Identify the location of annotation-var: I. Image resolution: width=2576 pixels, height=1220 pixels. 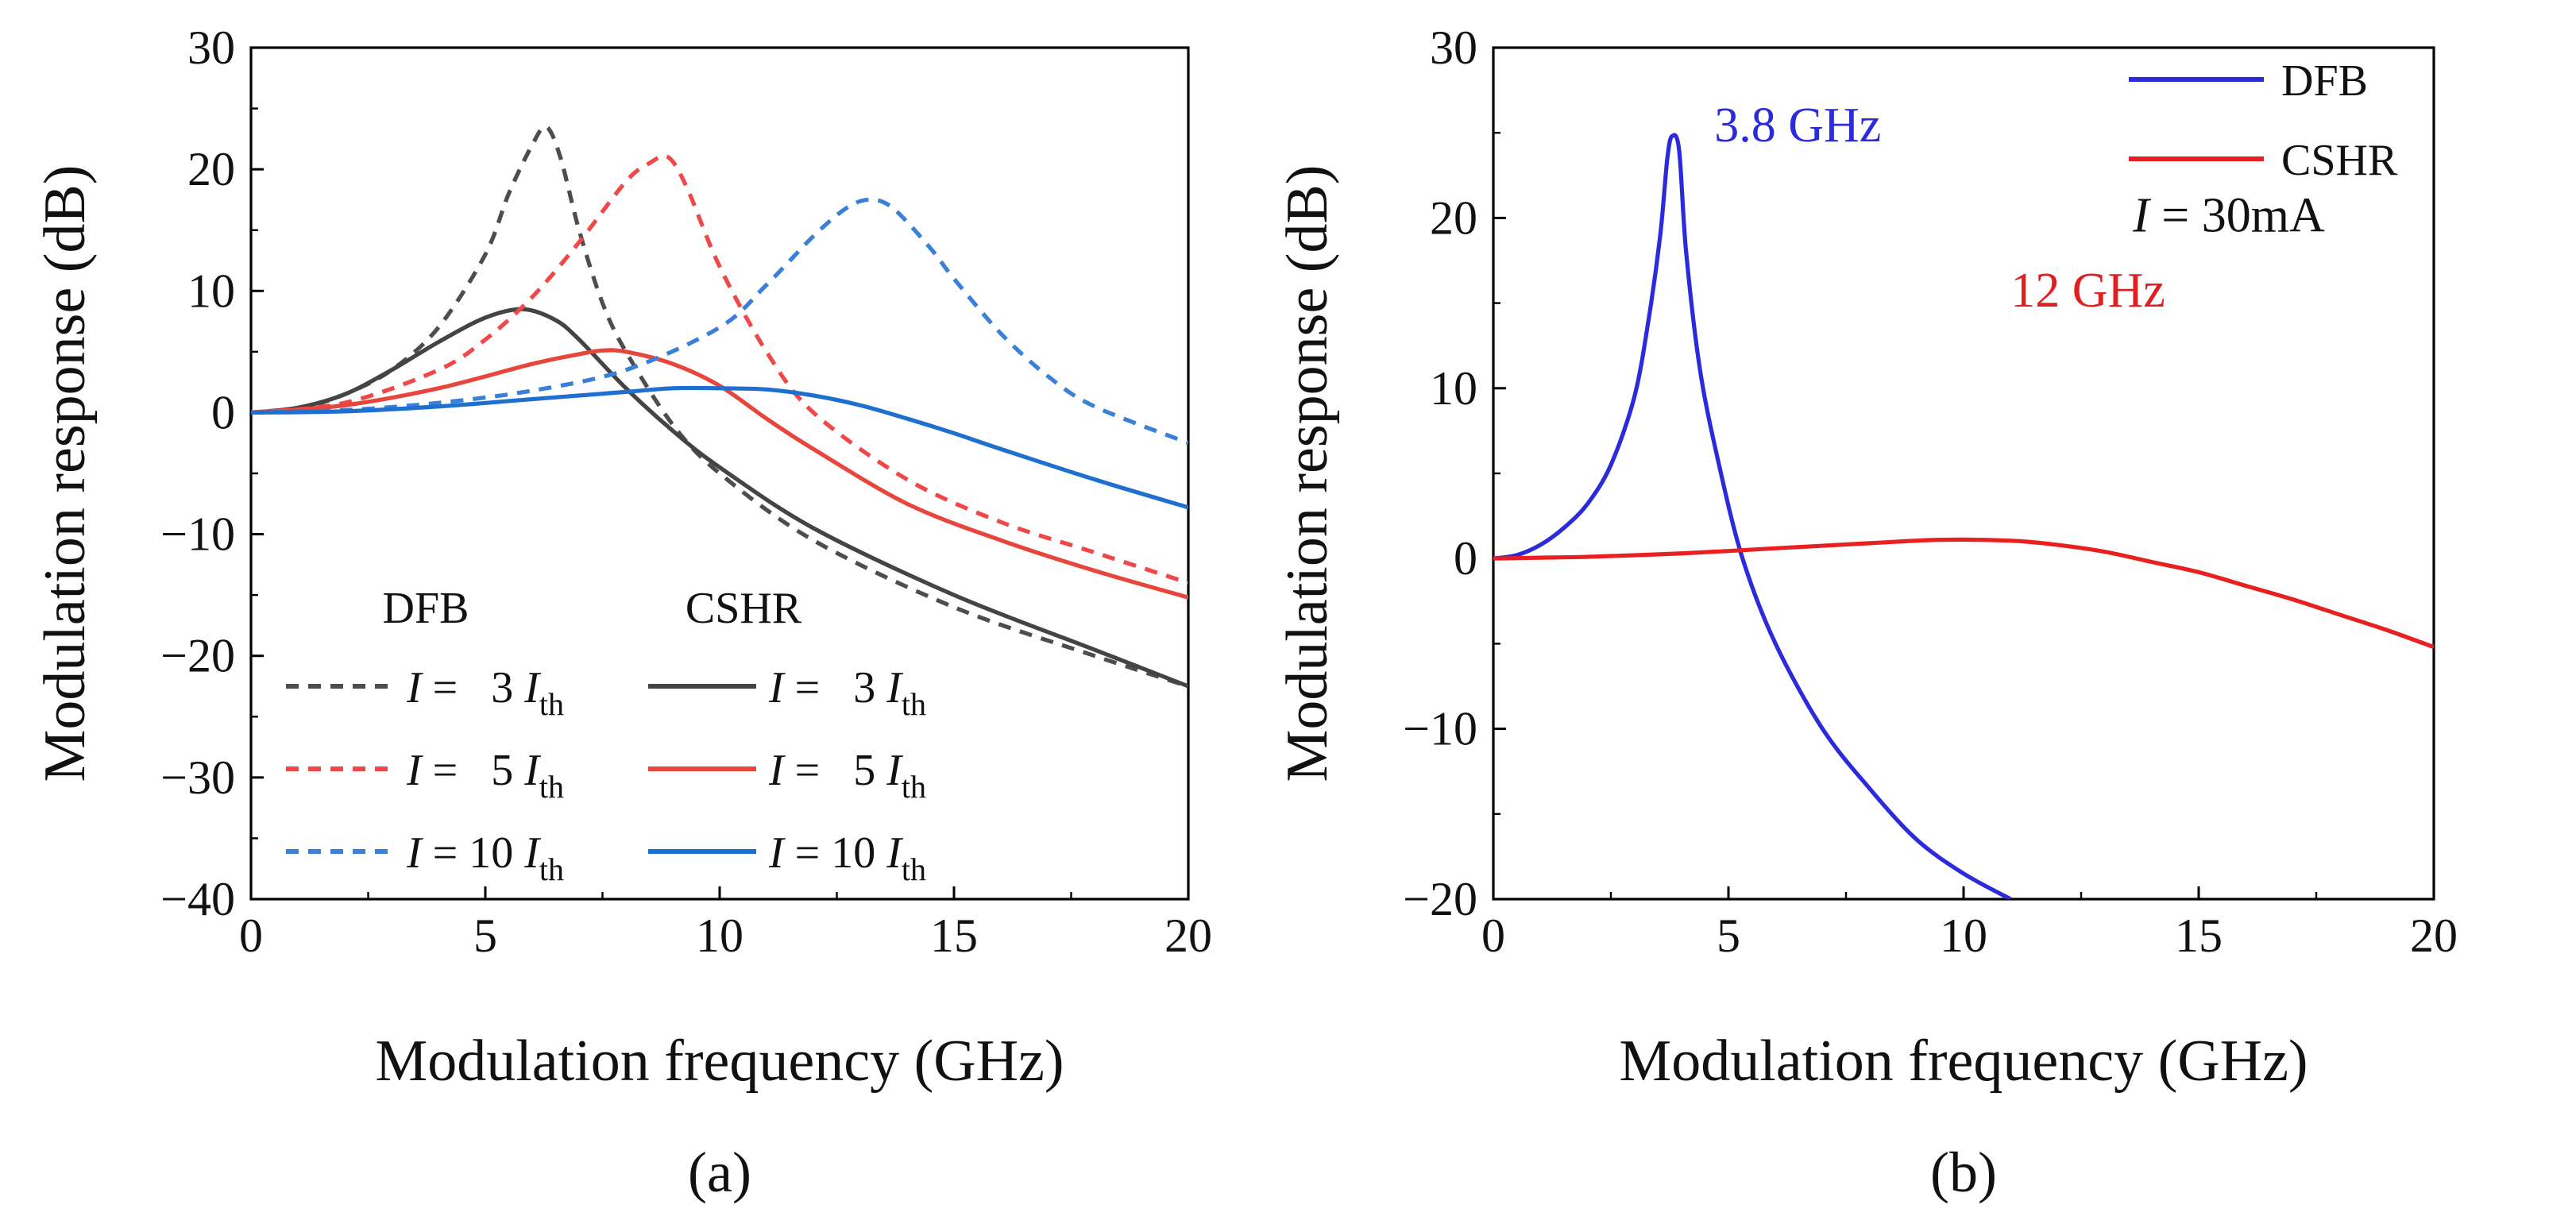
(2142, 216).